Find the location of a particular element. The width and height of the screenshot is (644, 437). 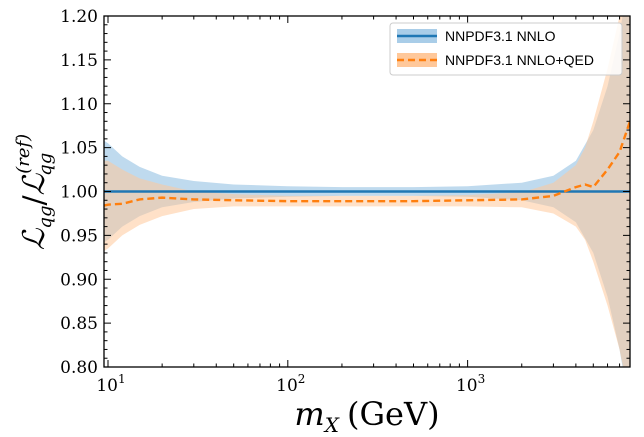

y-tick-label: 1.20 is located at coordinates (79, 17).